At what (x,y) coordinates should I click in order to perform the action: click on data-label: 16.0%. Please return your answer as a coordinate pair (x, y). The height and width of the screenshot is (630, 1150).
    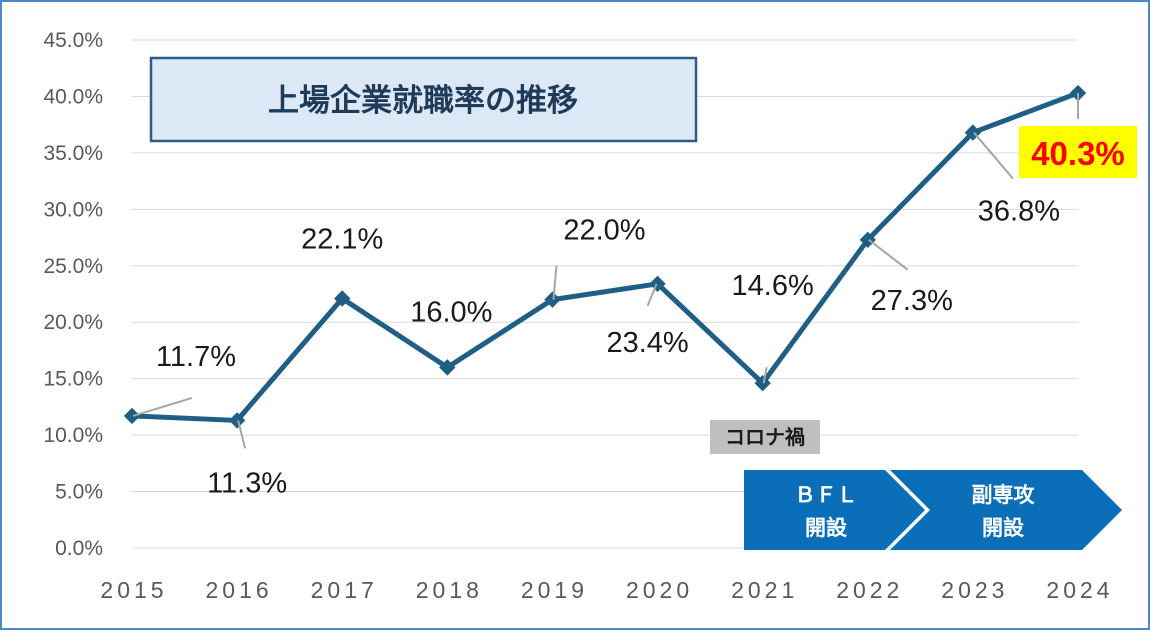
    Looking at the image, I should click on (451, 312).